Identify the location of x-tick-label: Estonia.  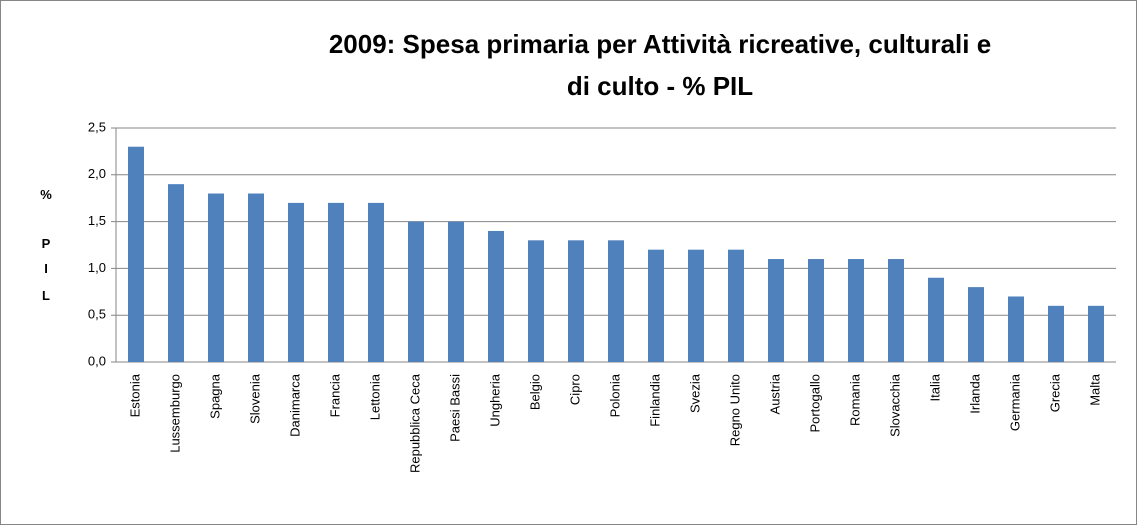
(134, 395).